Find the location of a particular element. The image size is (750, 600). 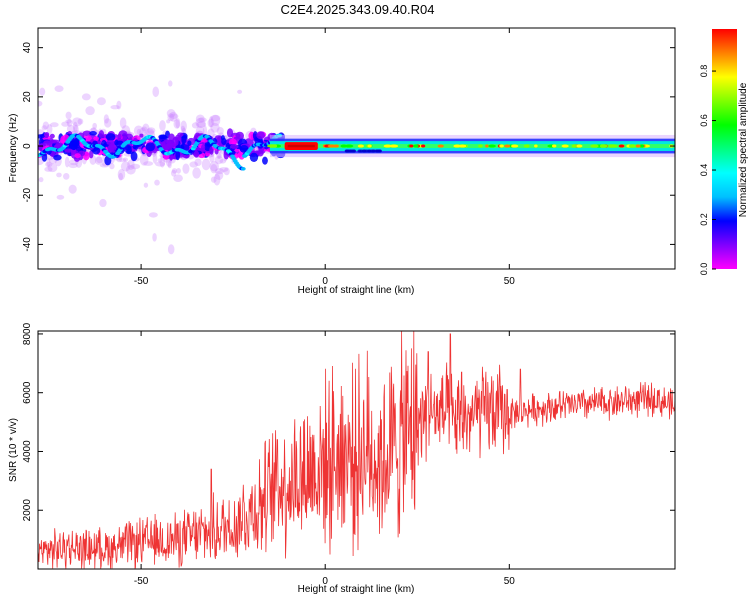

snr-x-tick-label: 50 is located at coordinates (510, 581).